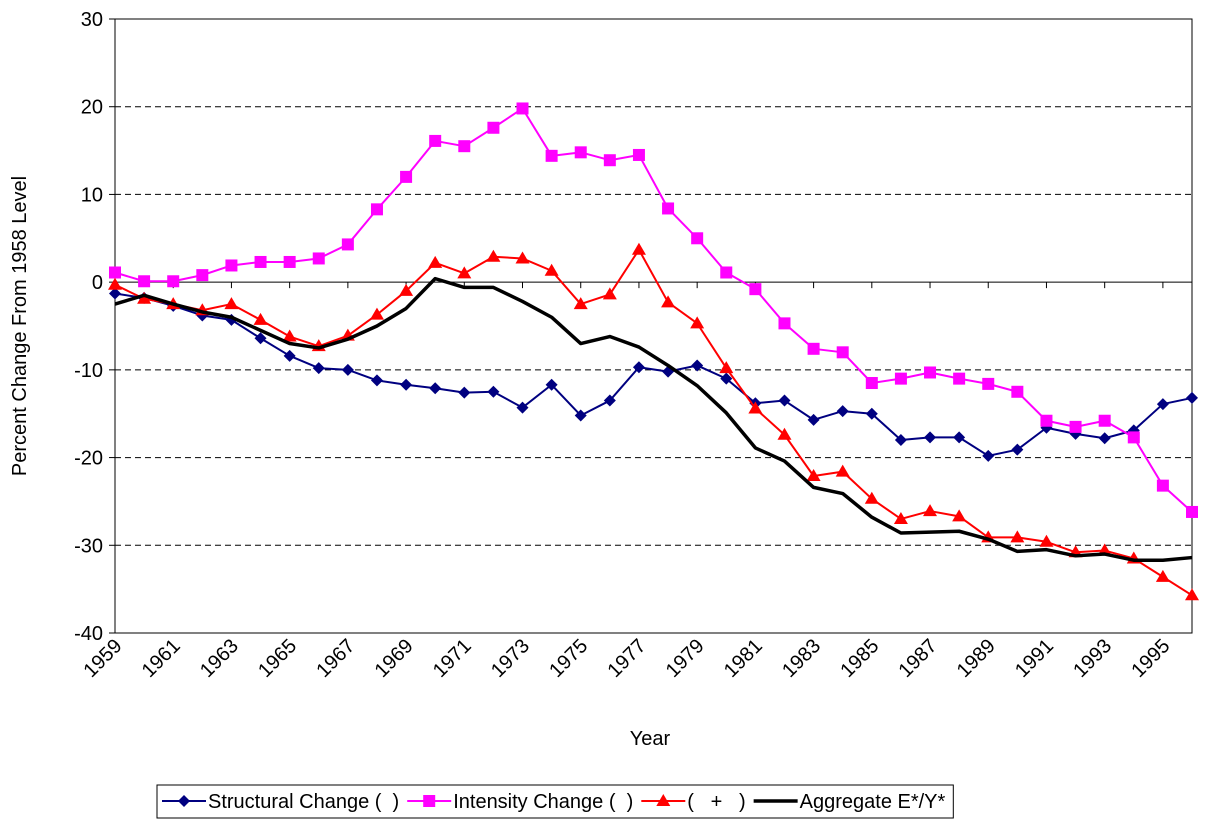  Describe the element at coordinates (277, 658) in the screenshot. I see `x-tick-label: 1965` at that location.